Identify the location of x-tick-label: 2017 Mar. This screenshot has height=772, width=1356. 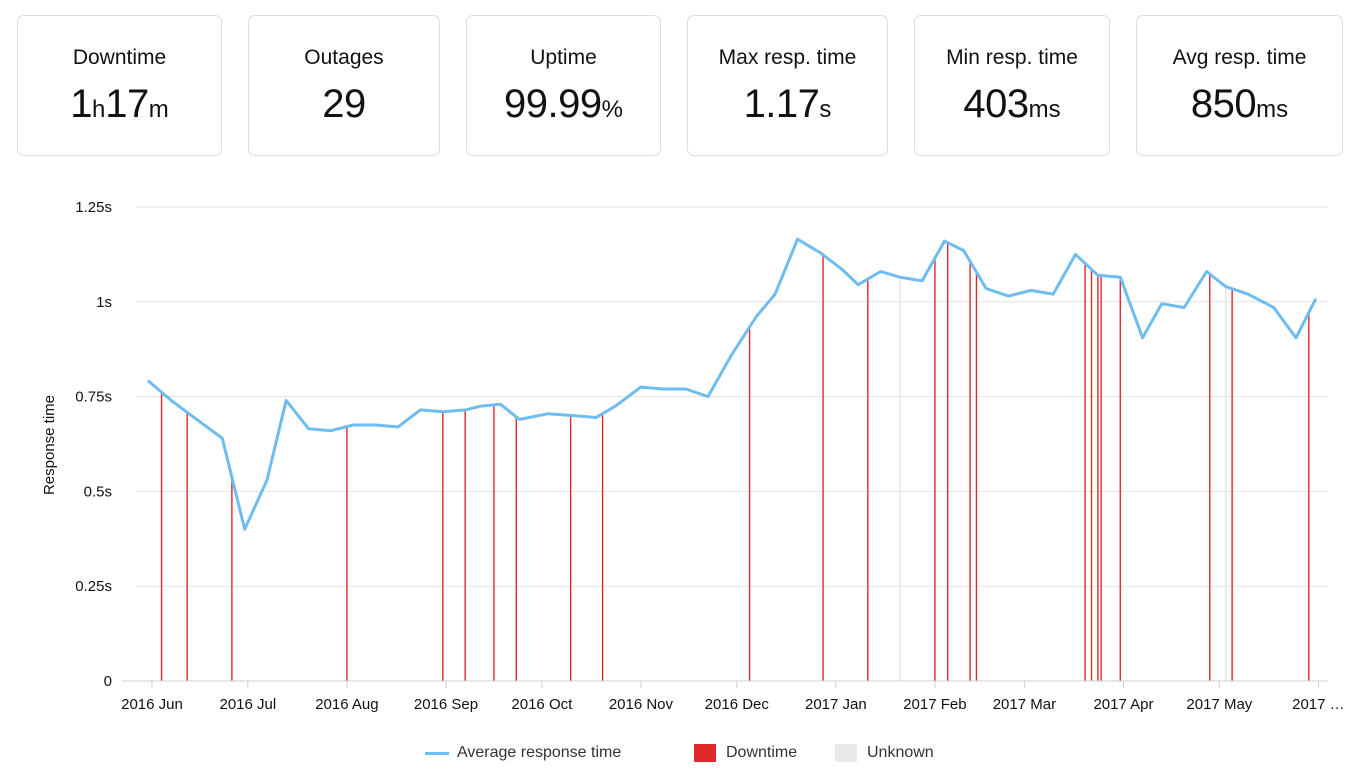
(1024, 704).